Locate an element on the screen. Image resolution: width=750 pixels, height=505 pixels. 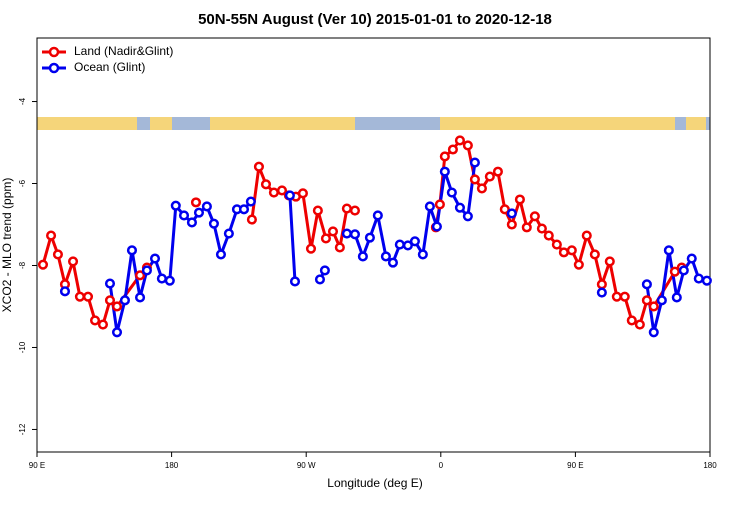
x-tick-label: 90 W is located at coordinates (306, 465).